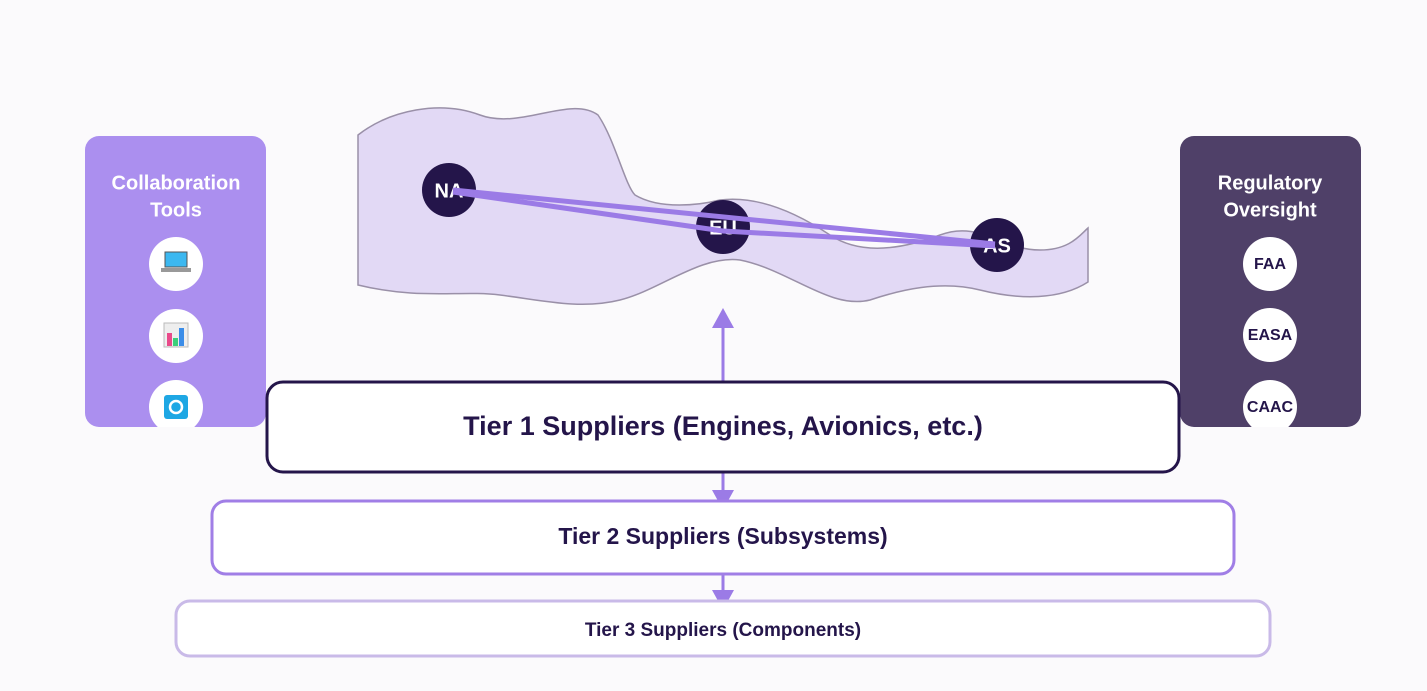 This screenshot has width=1427, height=691. I want to click on panel-title: Oversight, so click(1270, 210).